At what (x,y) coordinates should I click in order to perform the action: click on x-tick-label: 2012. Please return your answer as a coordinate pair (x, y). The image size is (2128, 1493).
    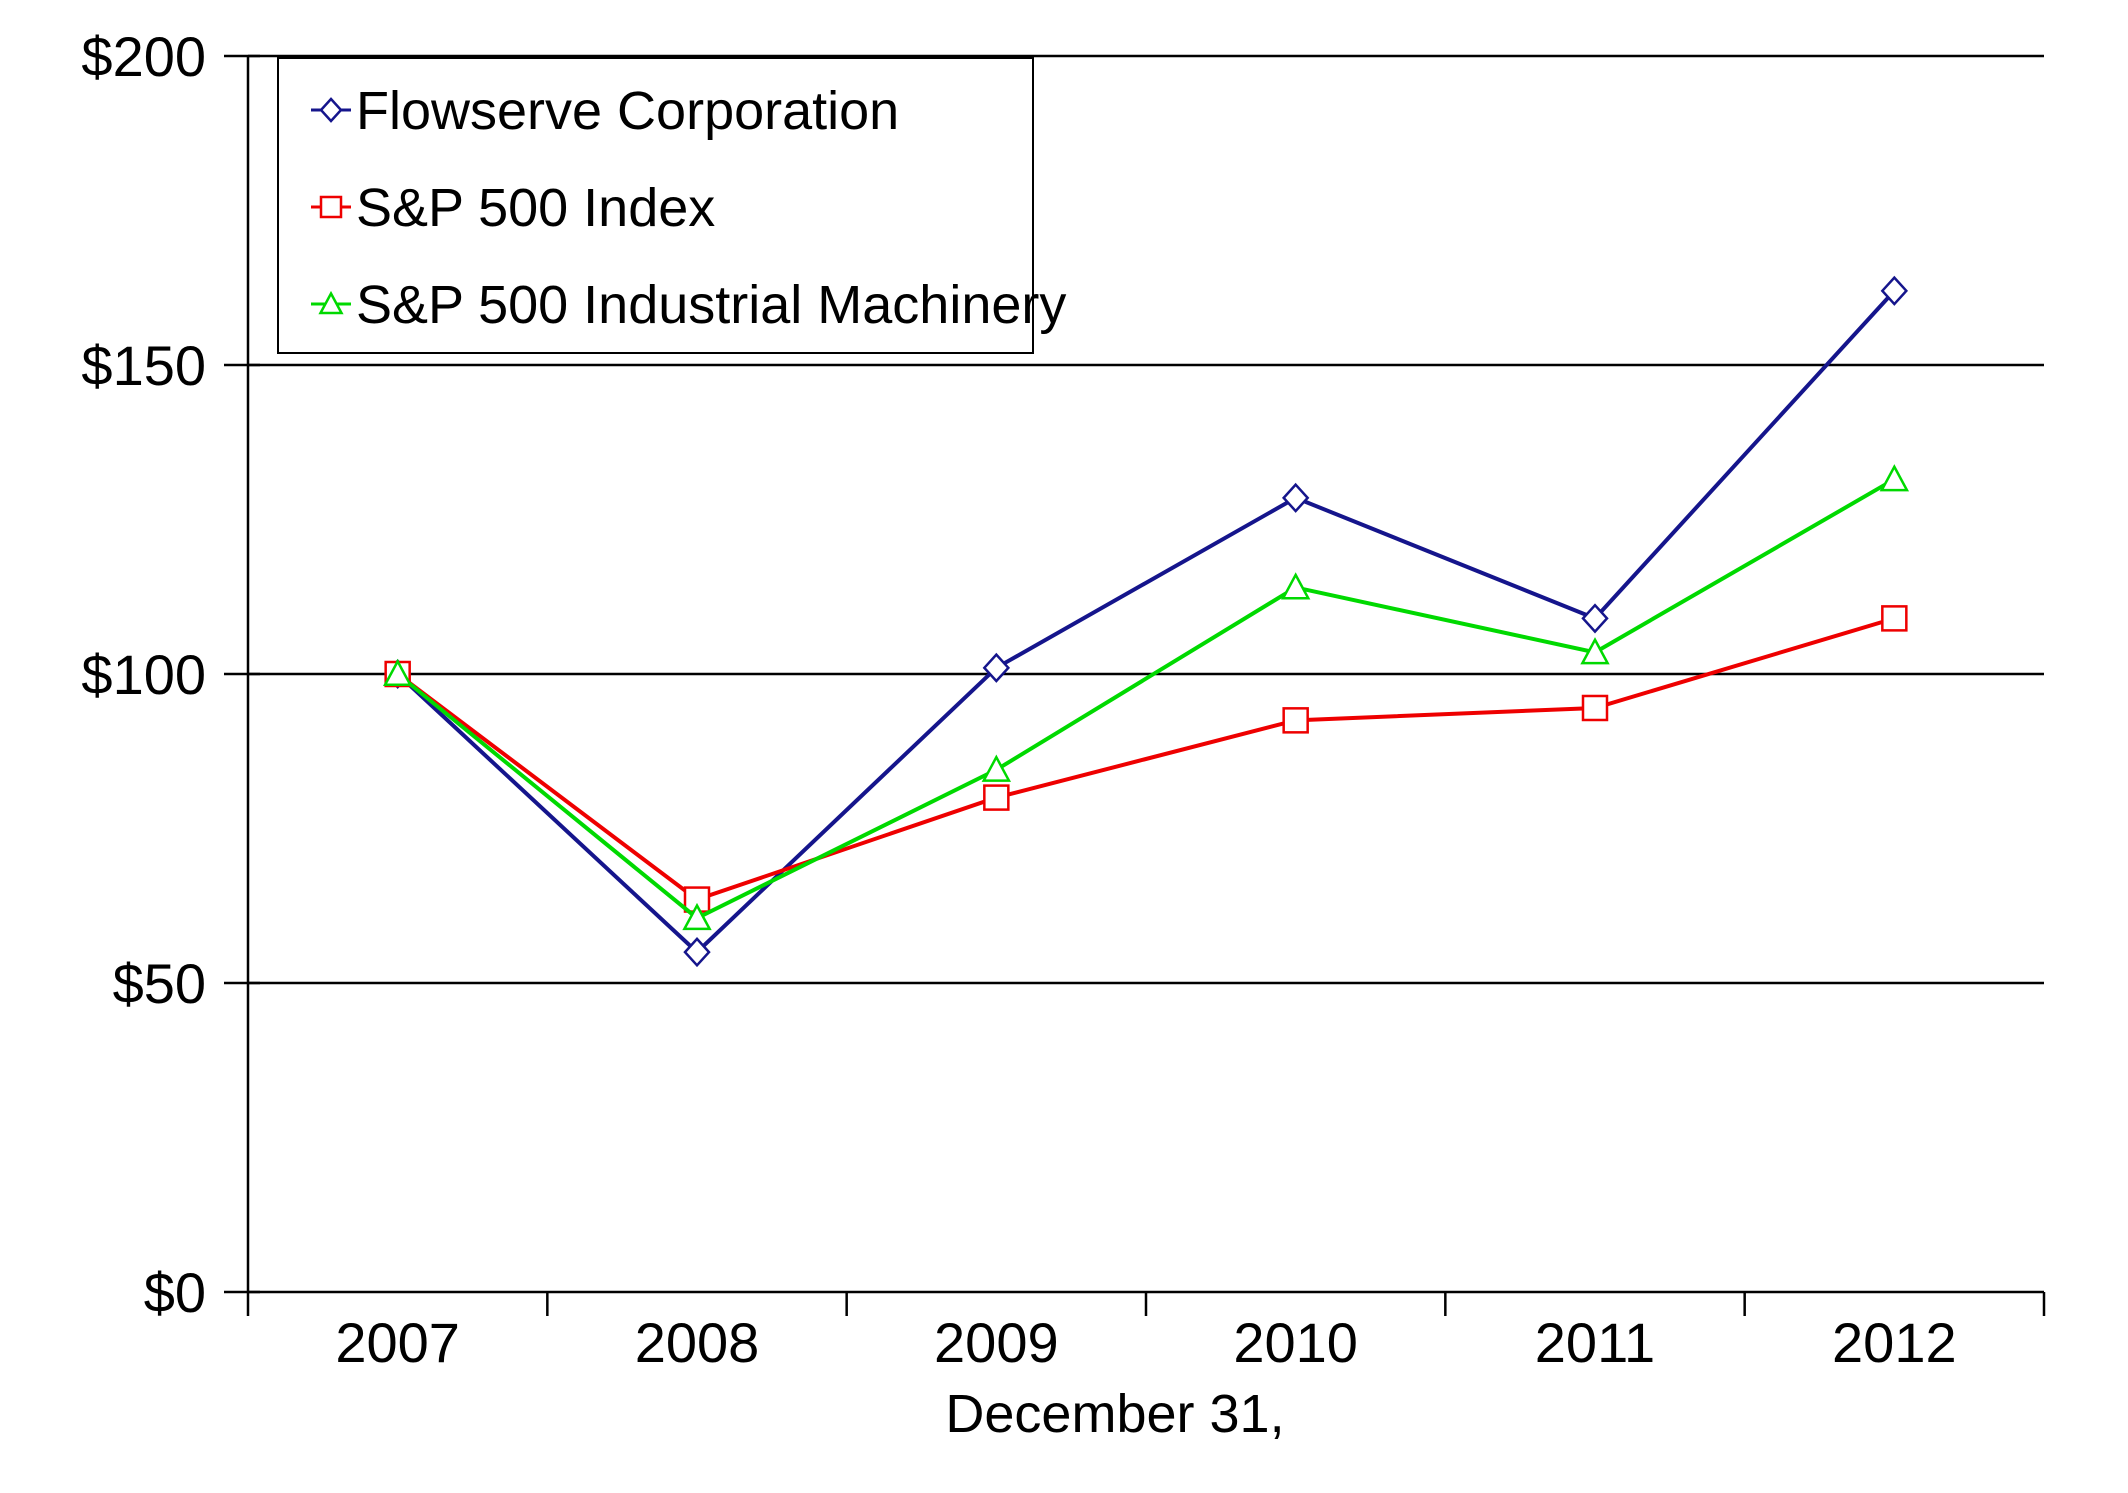
    Looking at the image, I should click on (1894, 1342).